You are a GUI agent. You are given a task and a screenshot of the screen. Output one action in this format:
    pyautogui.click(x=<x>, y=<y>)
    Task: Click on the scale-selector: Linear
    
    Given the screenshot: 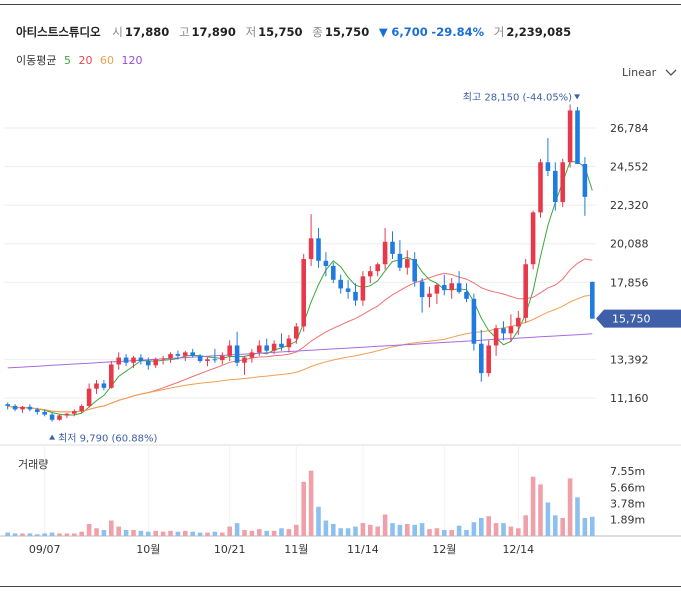 What is the action you would take?
    pyautogui.click(x=649, y=72)
    